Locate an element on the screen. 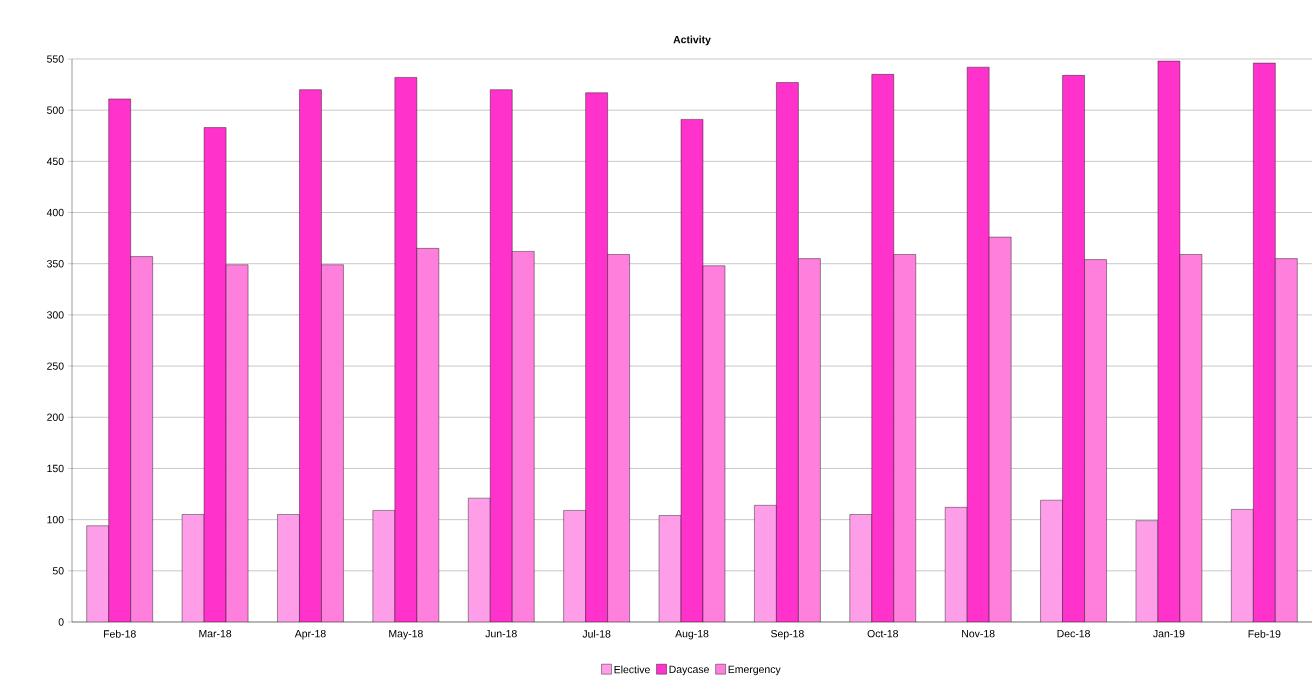  x-tick-label: Oct-18 is located at coordinates (883, 633).